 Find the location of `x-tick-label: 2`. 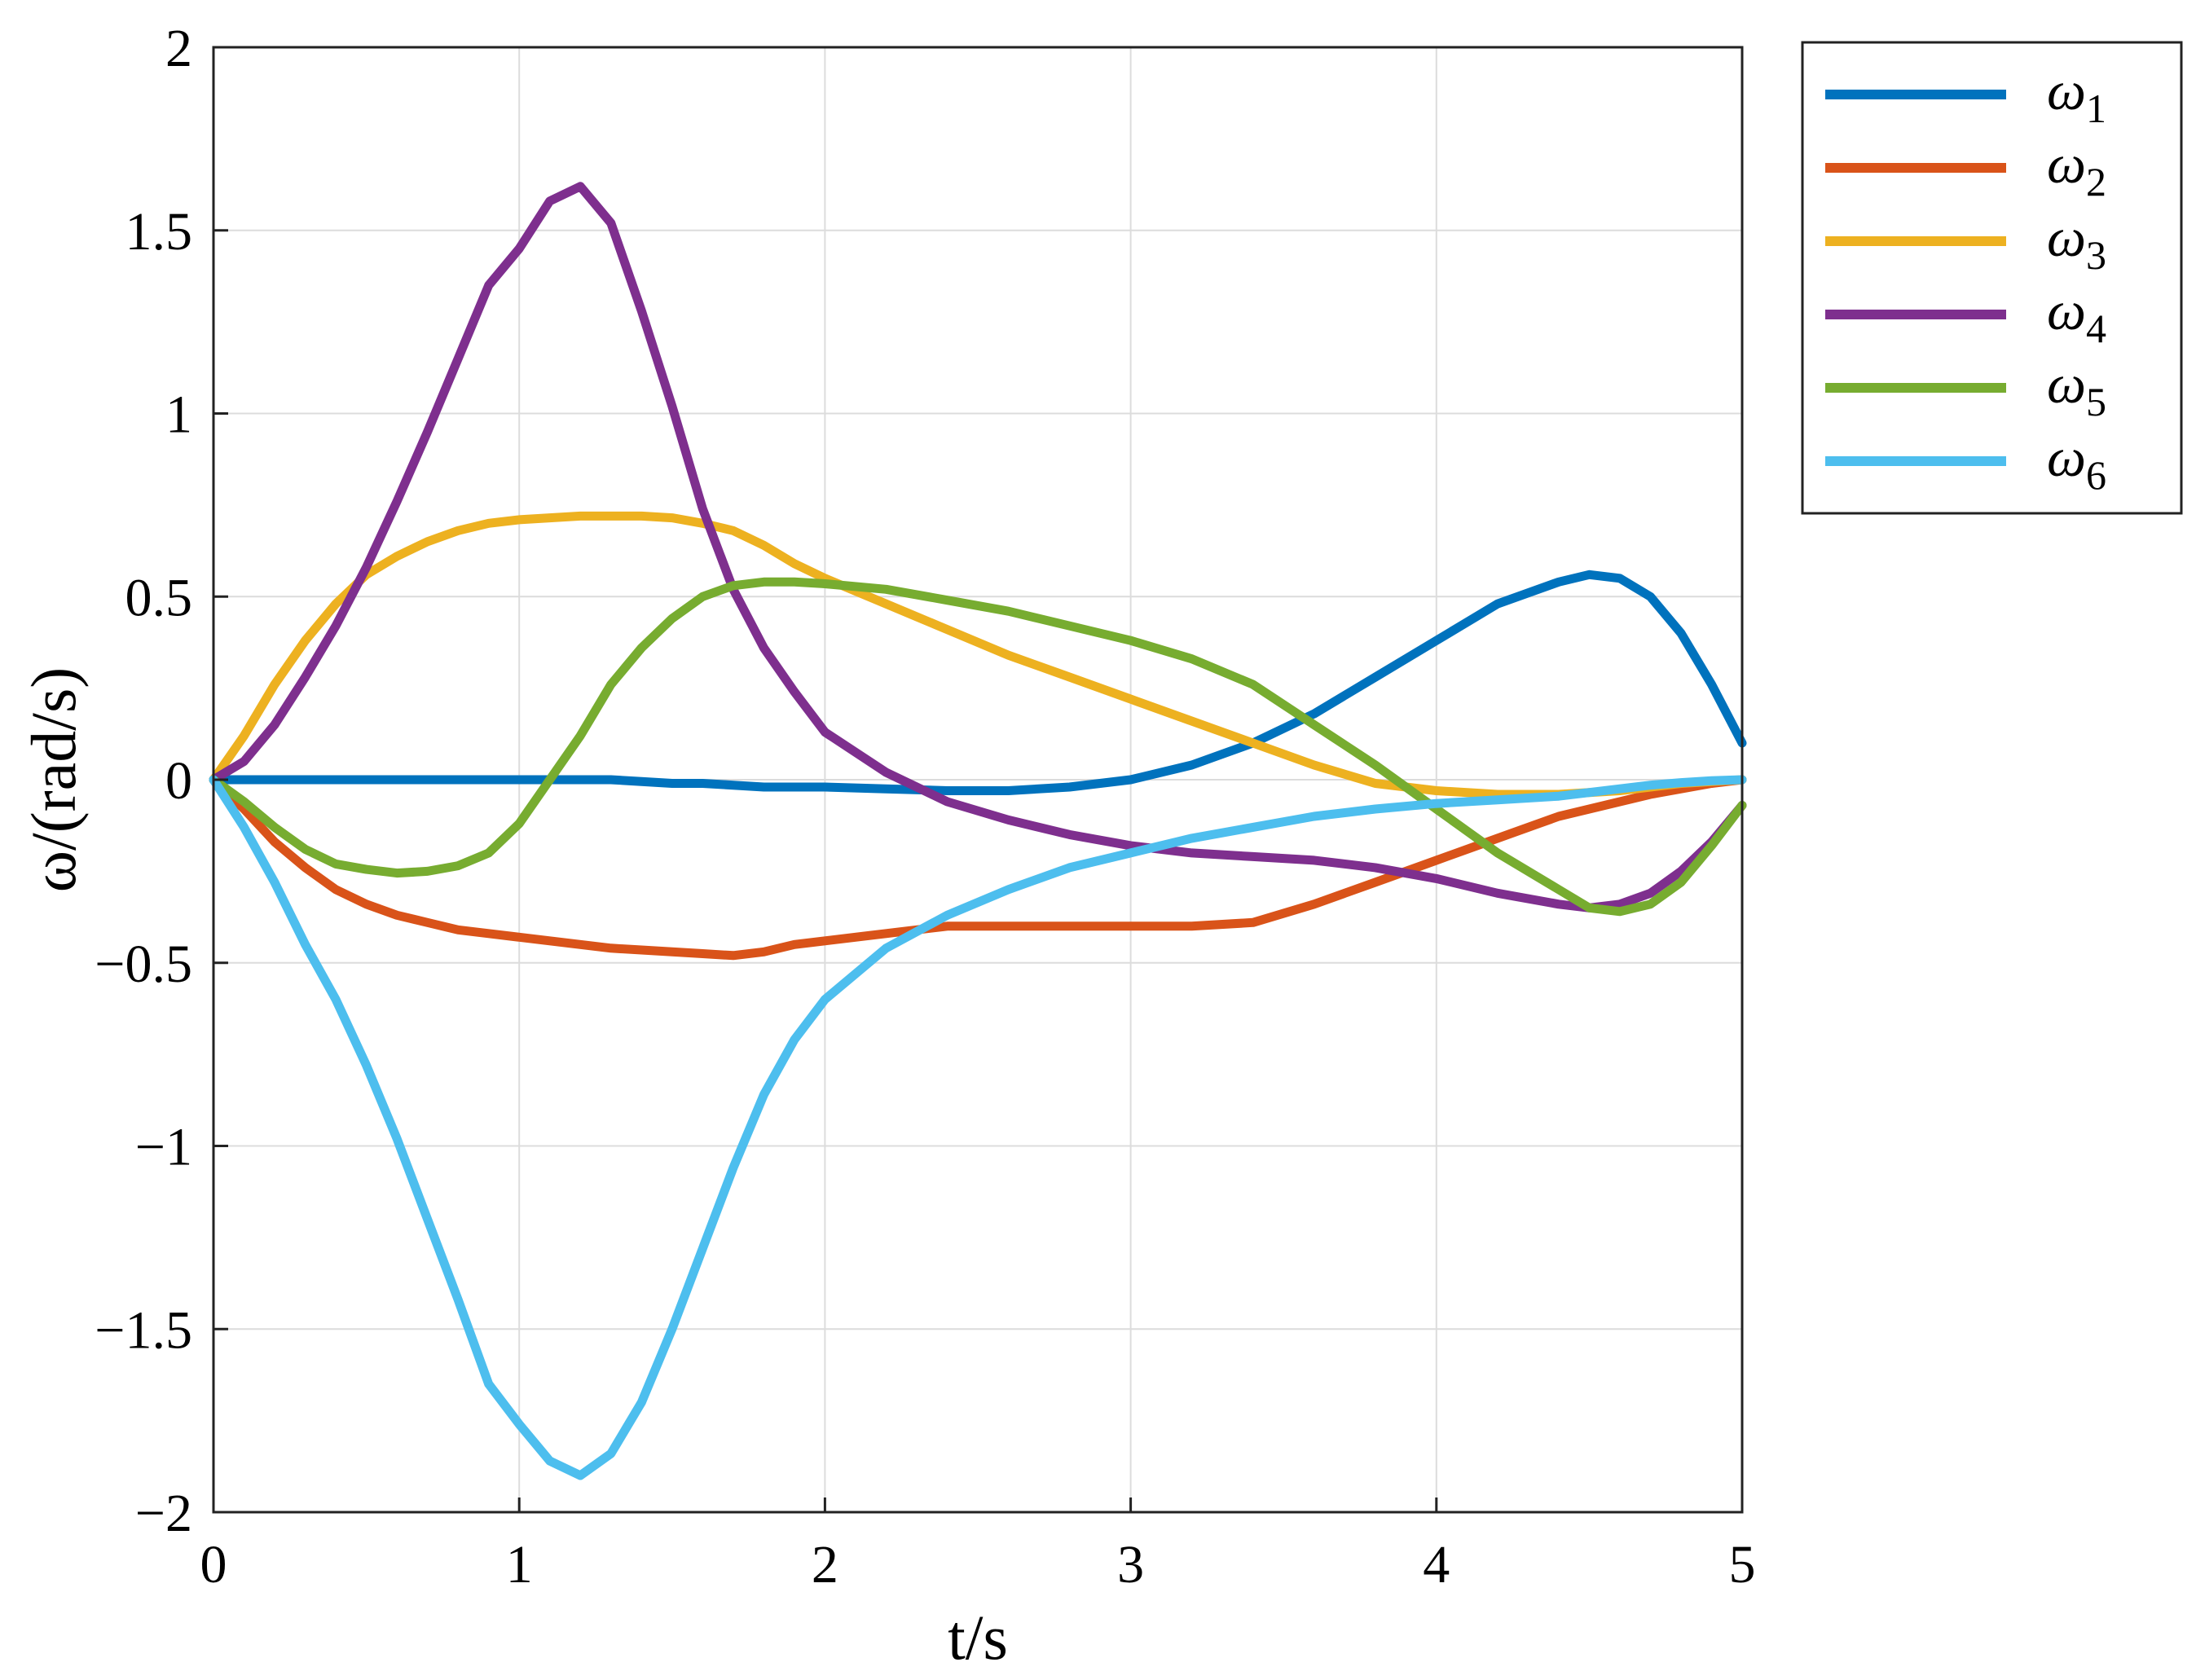

x-tick-label: 2 is located at coordinates (825, 1565).